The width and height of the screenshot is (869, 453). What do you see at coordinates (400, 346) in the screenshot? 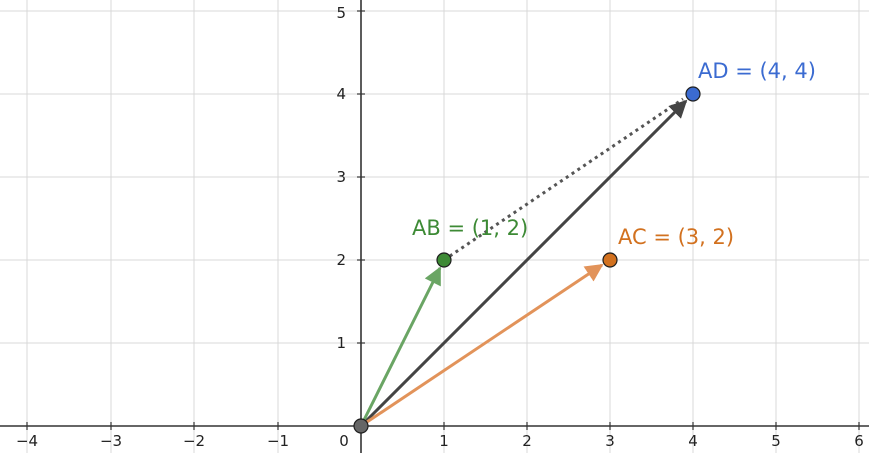
I see `vector-ab-arrow` at bounding box center [400, 346].